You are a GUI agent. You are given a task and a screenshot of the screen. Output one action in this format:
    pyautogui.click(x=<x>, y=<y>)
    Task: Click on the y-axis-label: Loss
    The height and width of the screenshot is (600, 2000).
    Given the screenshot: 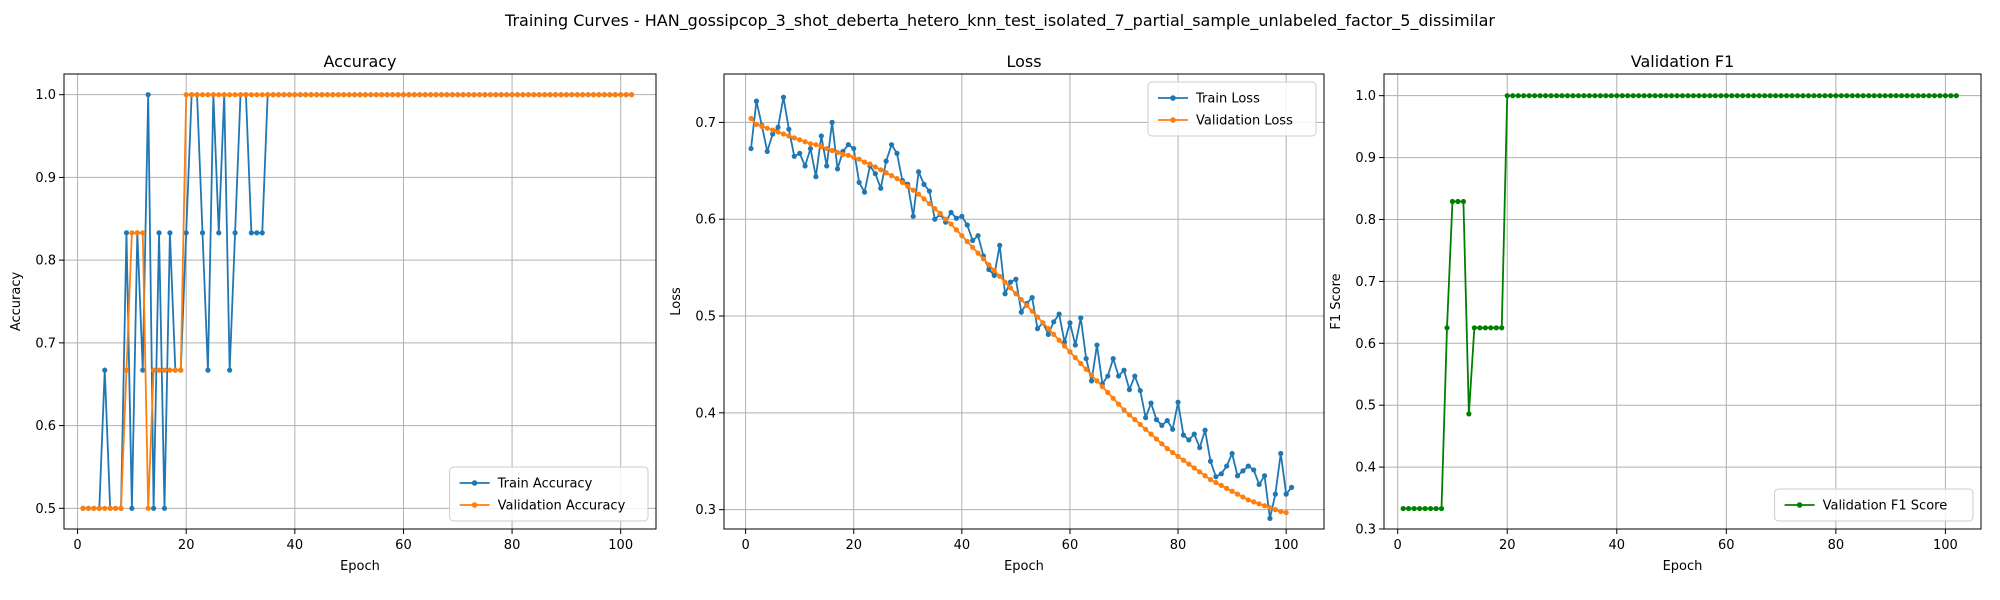 What is the action you would take?
    pyautogui.click(x=676, y=301)
    